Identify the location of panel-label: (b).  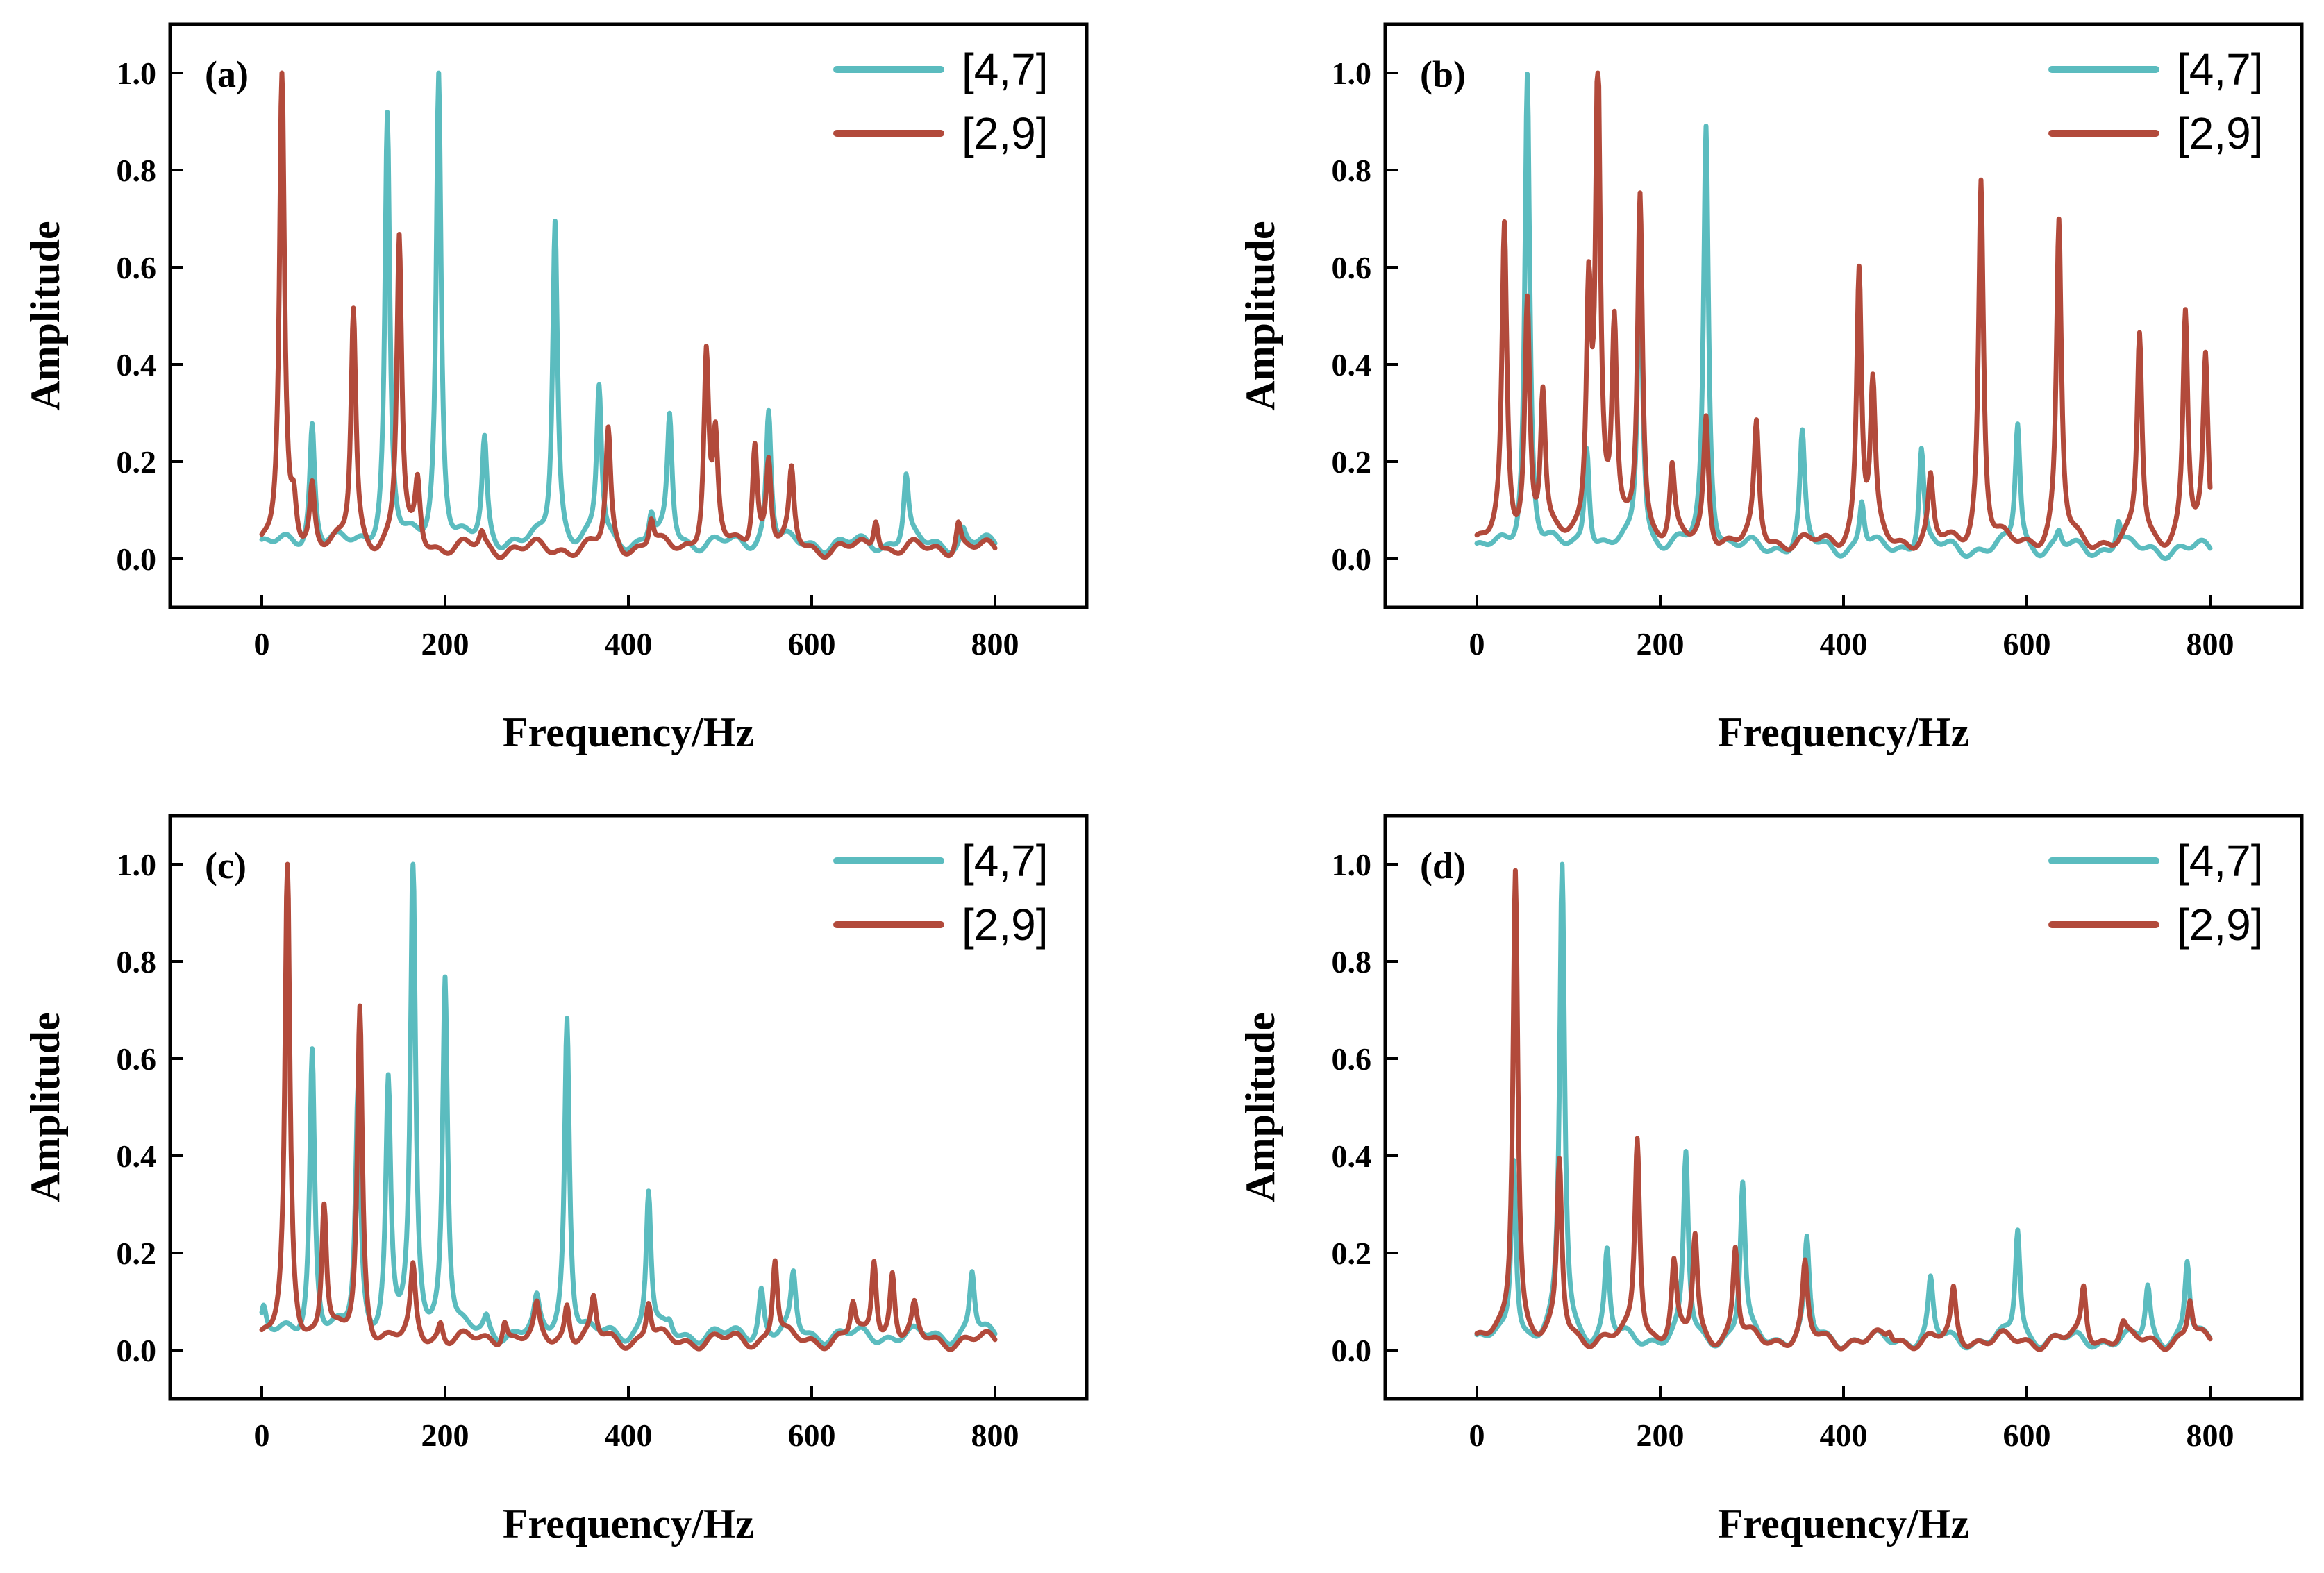
(1443, 74).